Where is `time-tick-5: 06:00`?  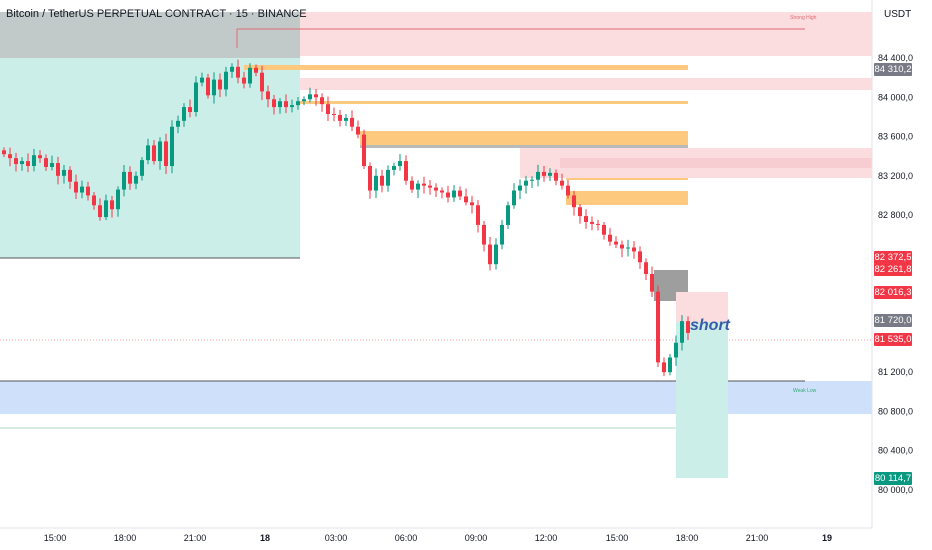
time-tick-5: 06:00 is located at coordinates (406, 538).